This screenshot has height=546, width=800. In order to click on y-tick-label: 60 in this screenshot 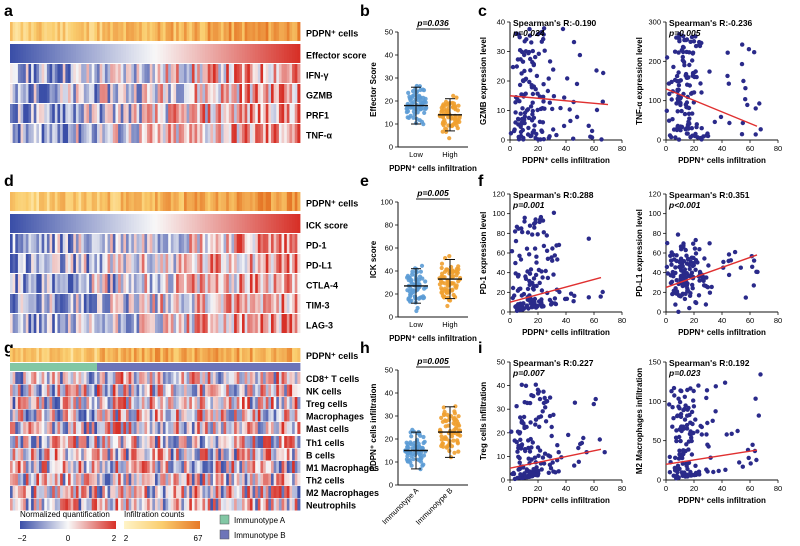, I will do `click(657, 253)`.